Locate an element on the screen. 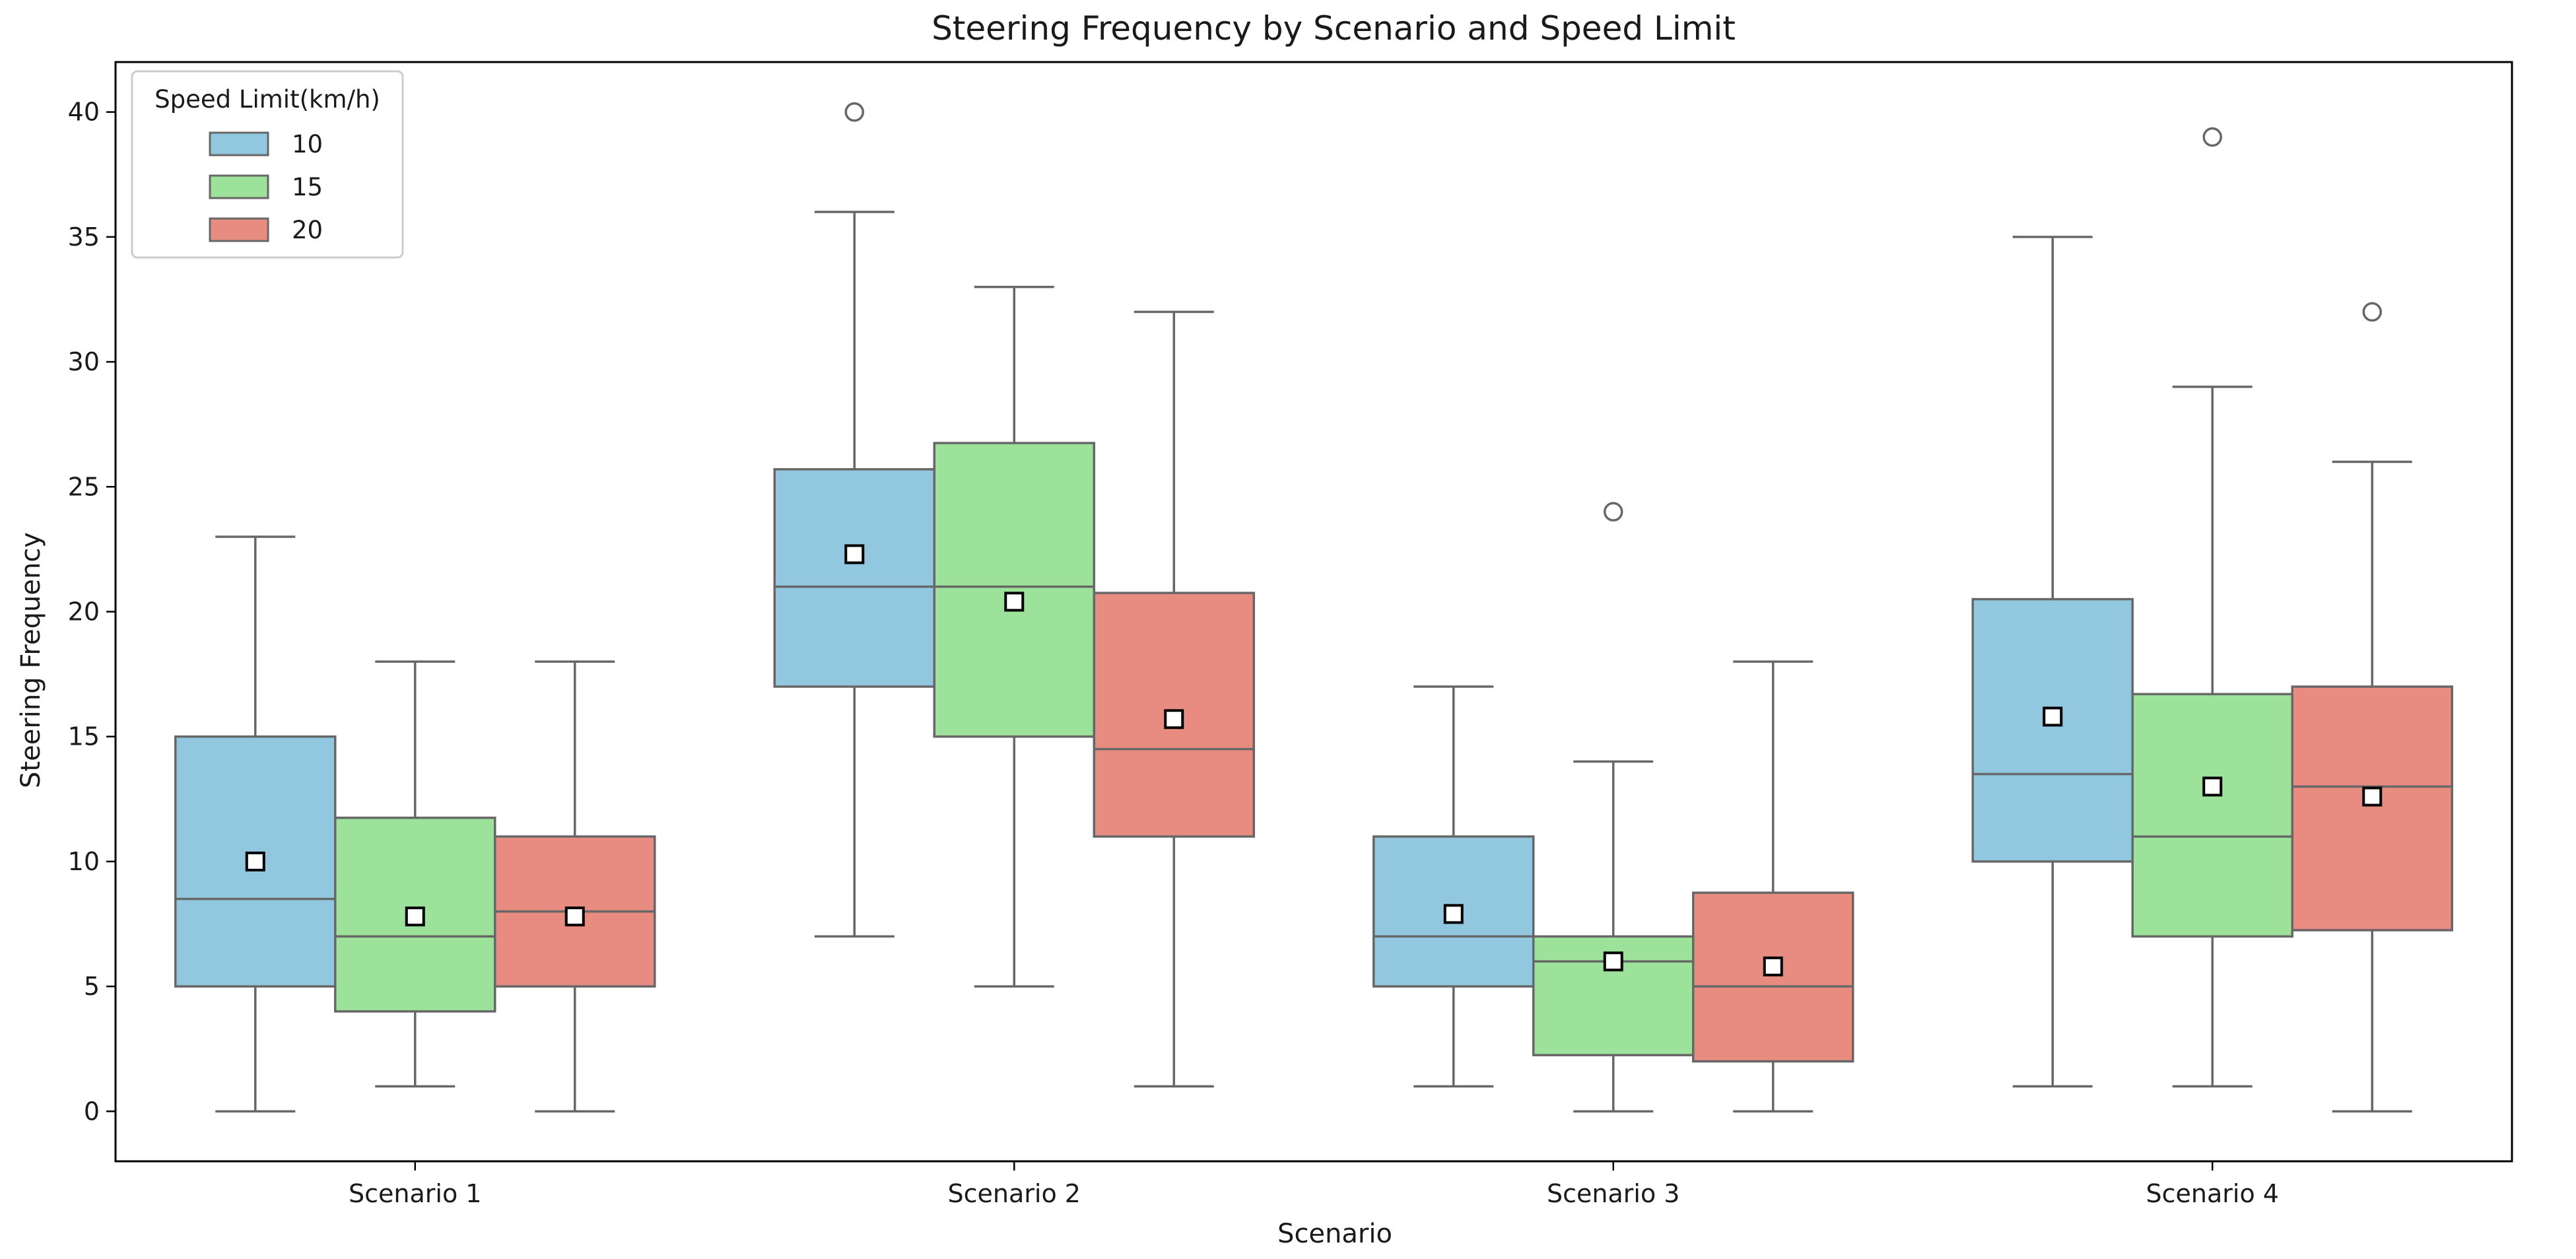  legend-label-15: 15 is located at coordinates (307, 187).